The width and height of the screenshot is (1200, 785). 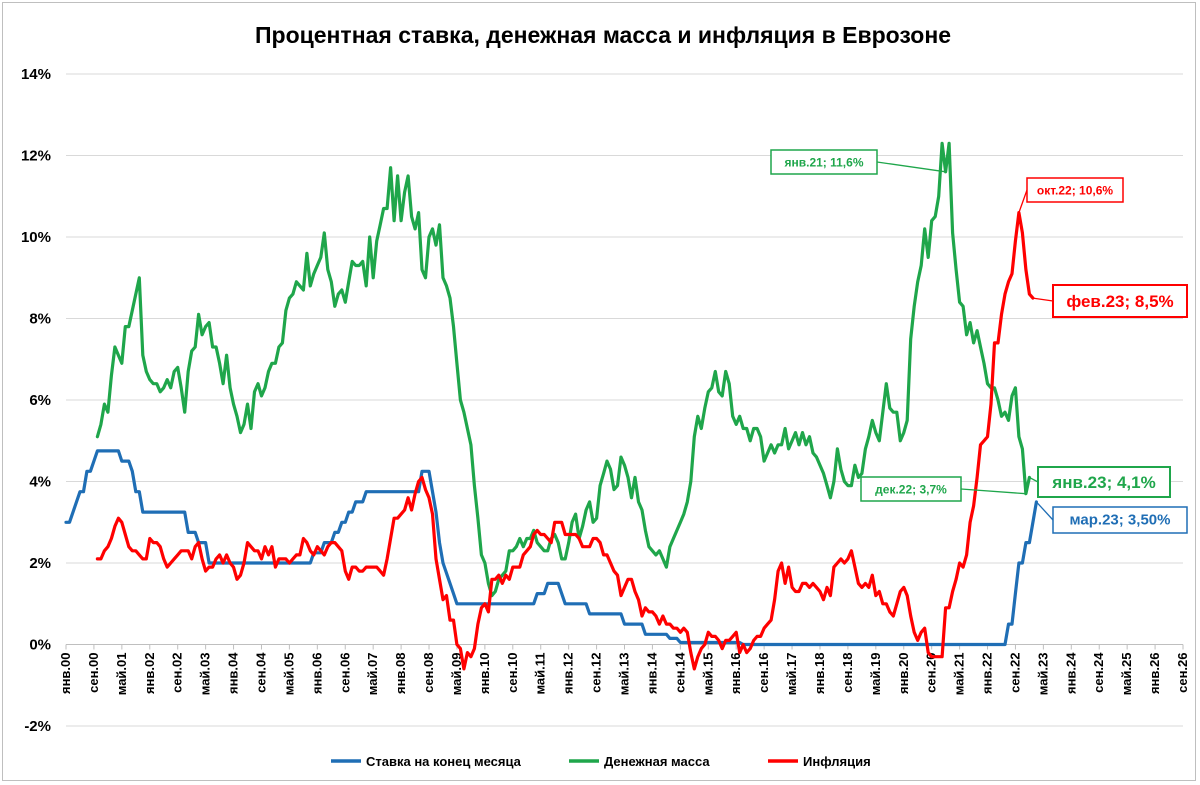 I want to click on x-tick-label: май.03, so click(x=205, y=674).